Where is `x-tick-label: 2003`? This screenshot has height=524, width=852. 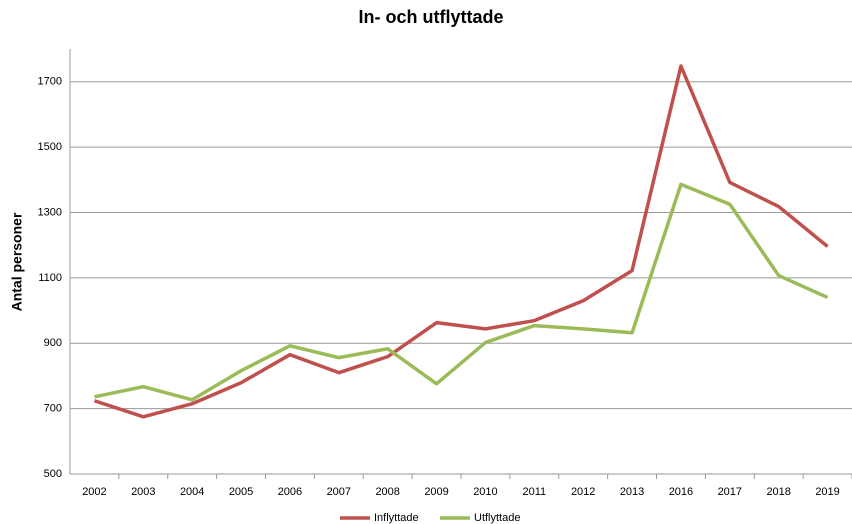 x-tick-label: 2003 is located at coordinates (143, 492).